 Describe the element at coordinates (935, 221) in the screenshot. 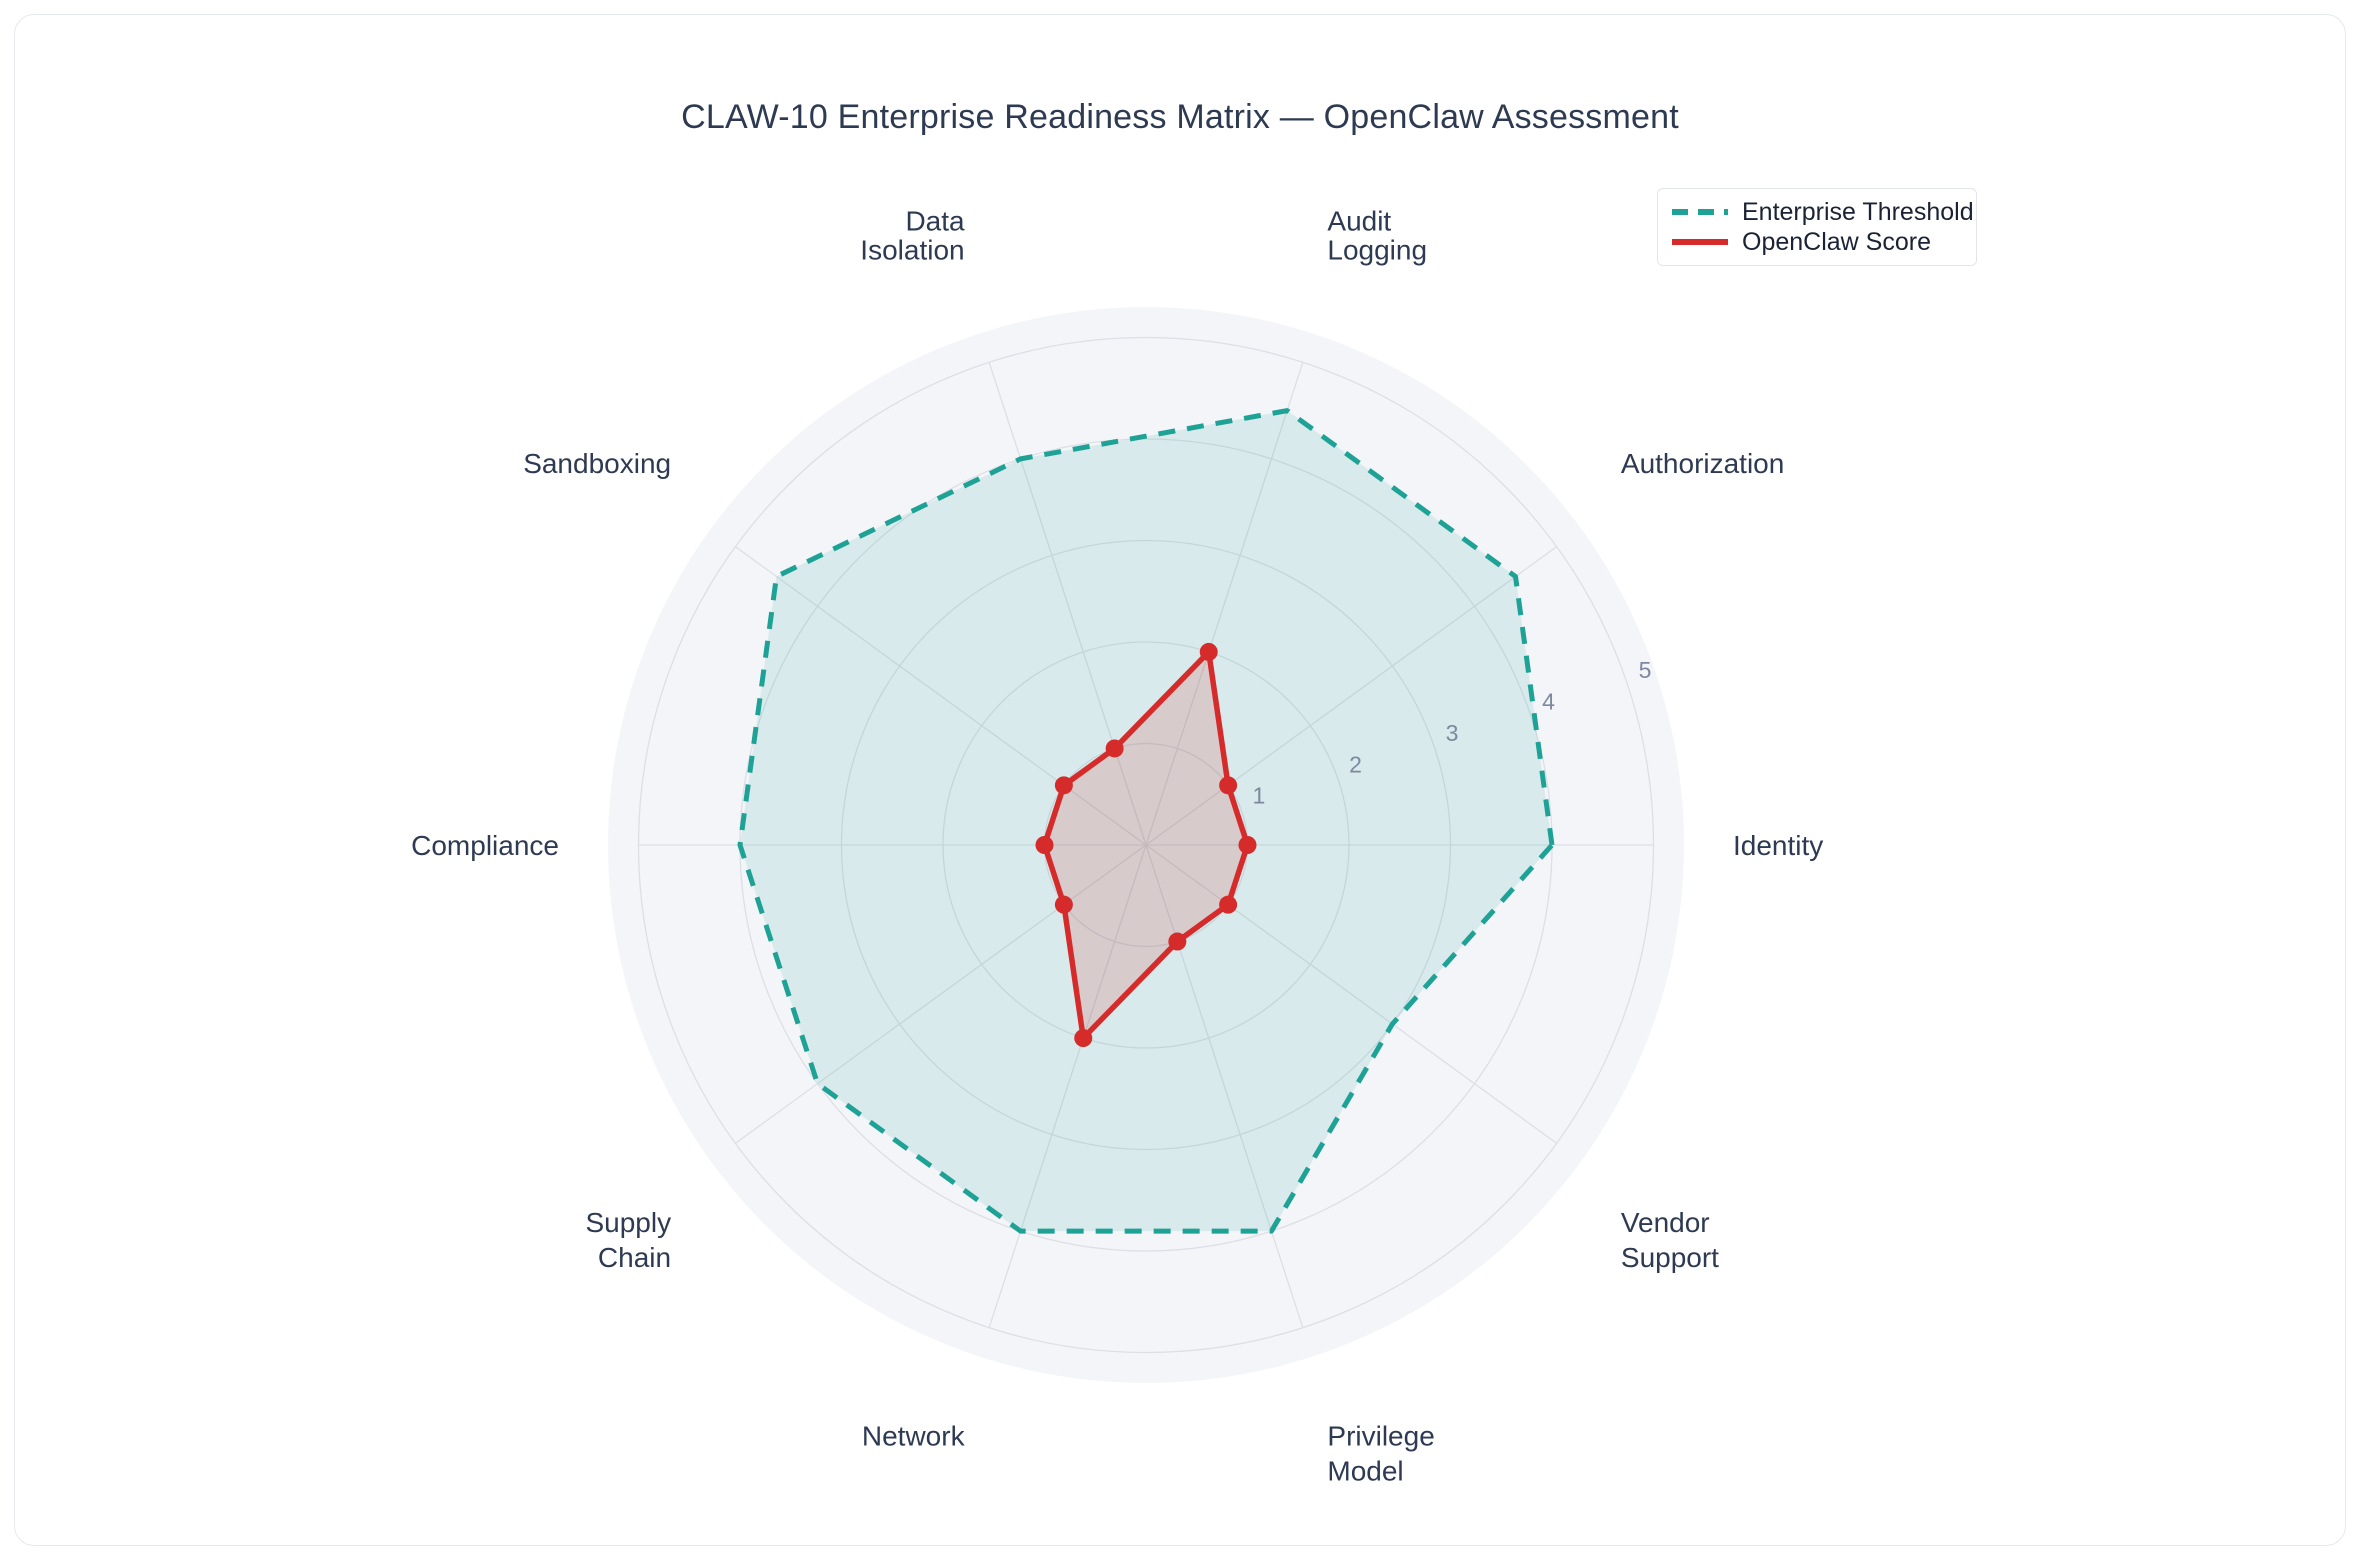

I see `axis-label-data-isolation: Data` at that location.